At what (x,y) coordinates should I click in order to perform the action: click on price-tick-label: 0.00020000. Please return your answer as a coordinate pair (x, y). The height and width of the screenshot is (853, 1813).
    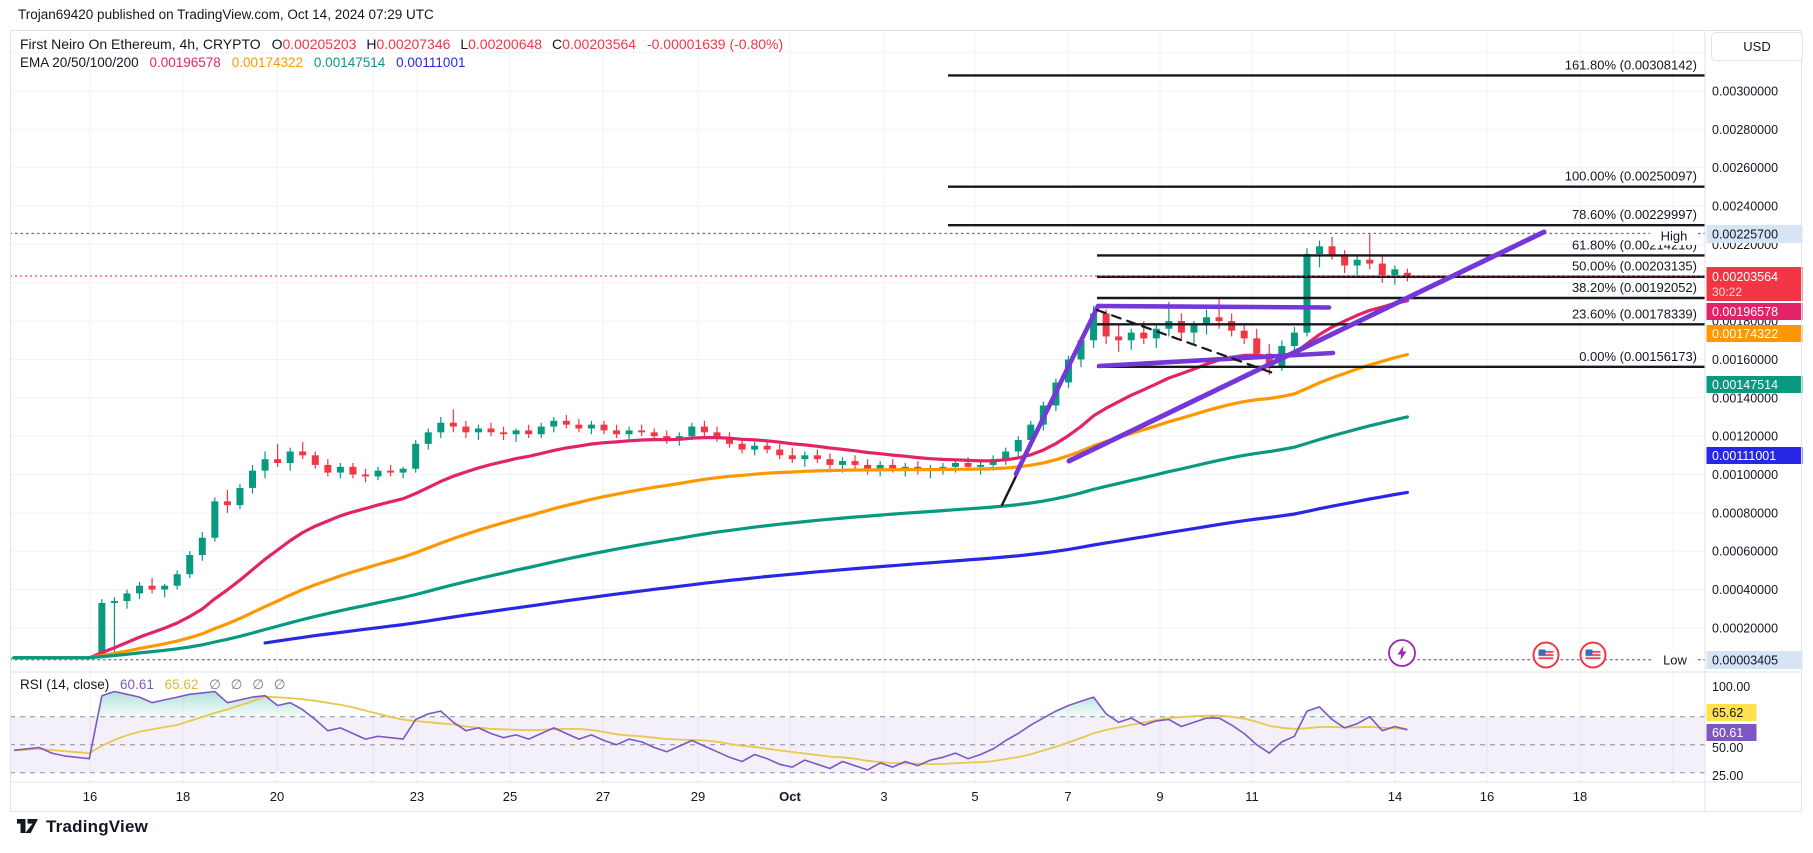
    Looking at the image, I should click on (1745, 628).